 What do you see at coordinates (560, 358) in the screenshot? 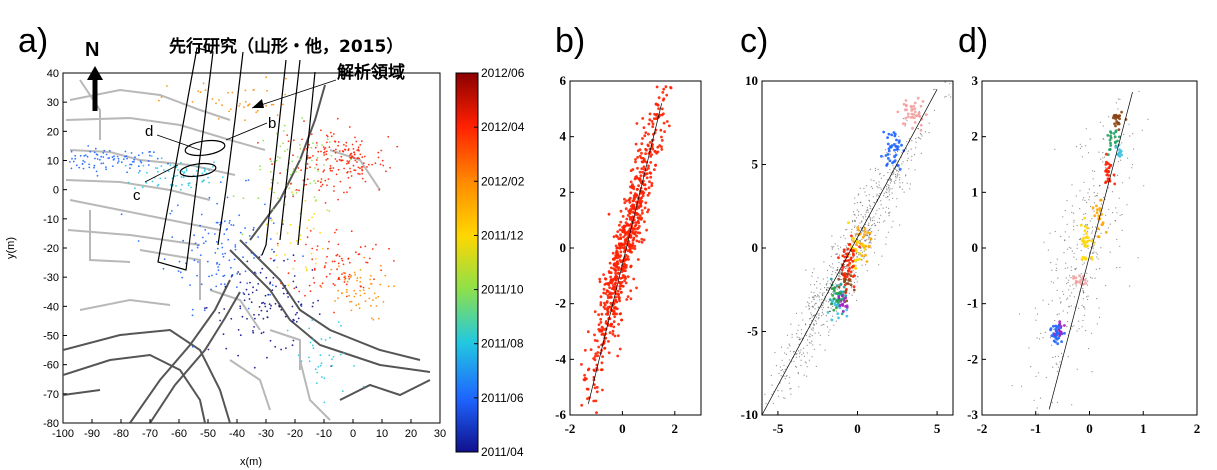
I see `y-tick-label: -4` at bounding box center [560, 358].